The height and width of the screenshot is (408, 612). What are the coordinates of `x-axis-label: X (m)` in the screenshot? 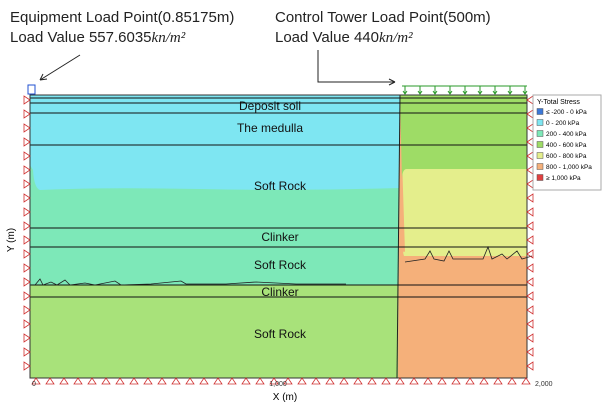 It's located at (285, 397).